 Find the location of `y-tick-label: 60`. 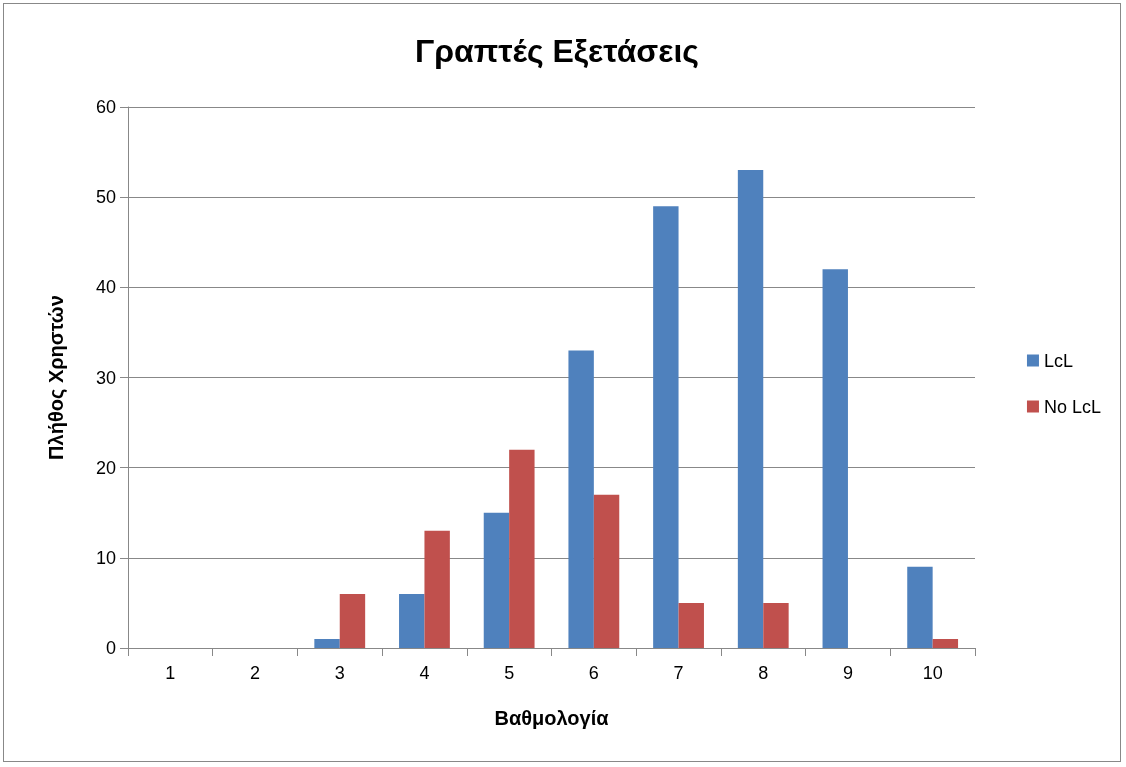

y-tick-label: 60 is located at coordinates (105, 107).